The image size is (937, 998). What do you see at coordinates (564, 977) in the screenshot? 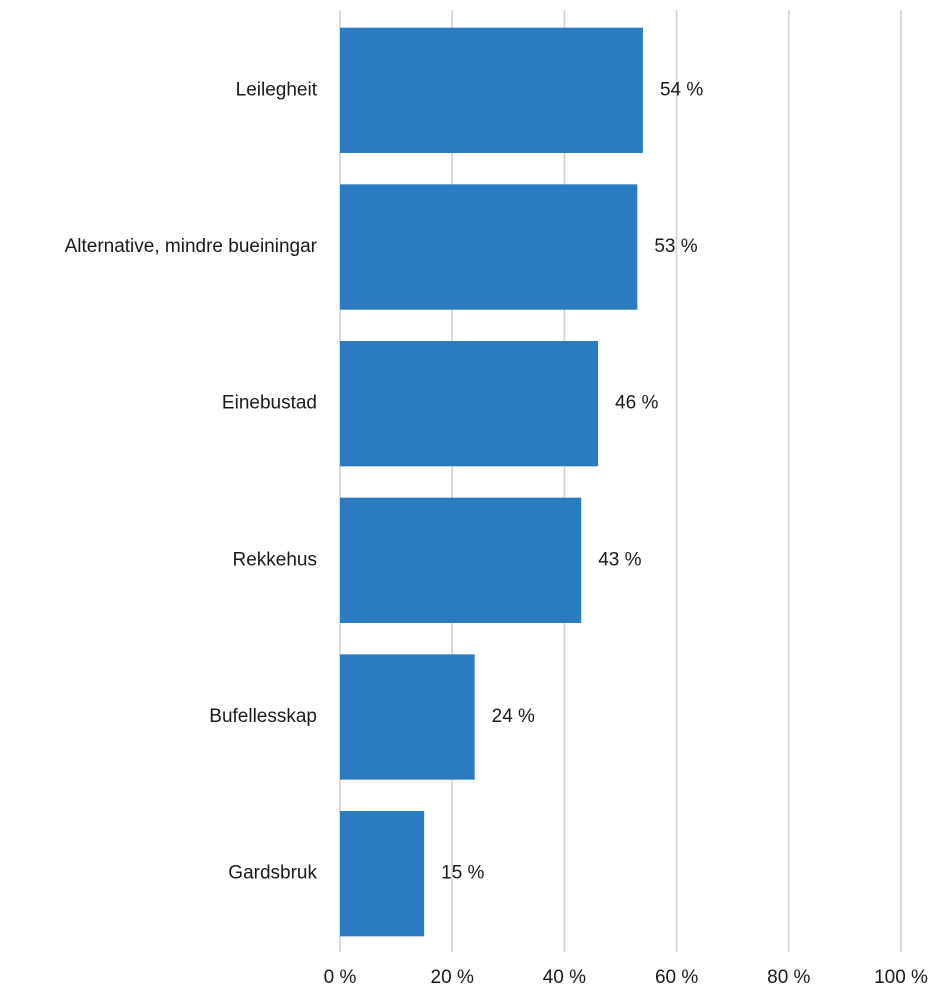
I see `x-tick-label: 40 %` at bounding box center [564, 977].